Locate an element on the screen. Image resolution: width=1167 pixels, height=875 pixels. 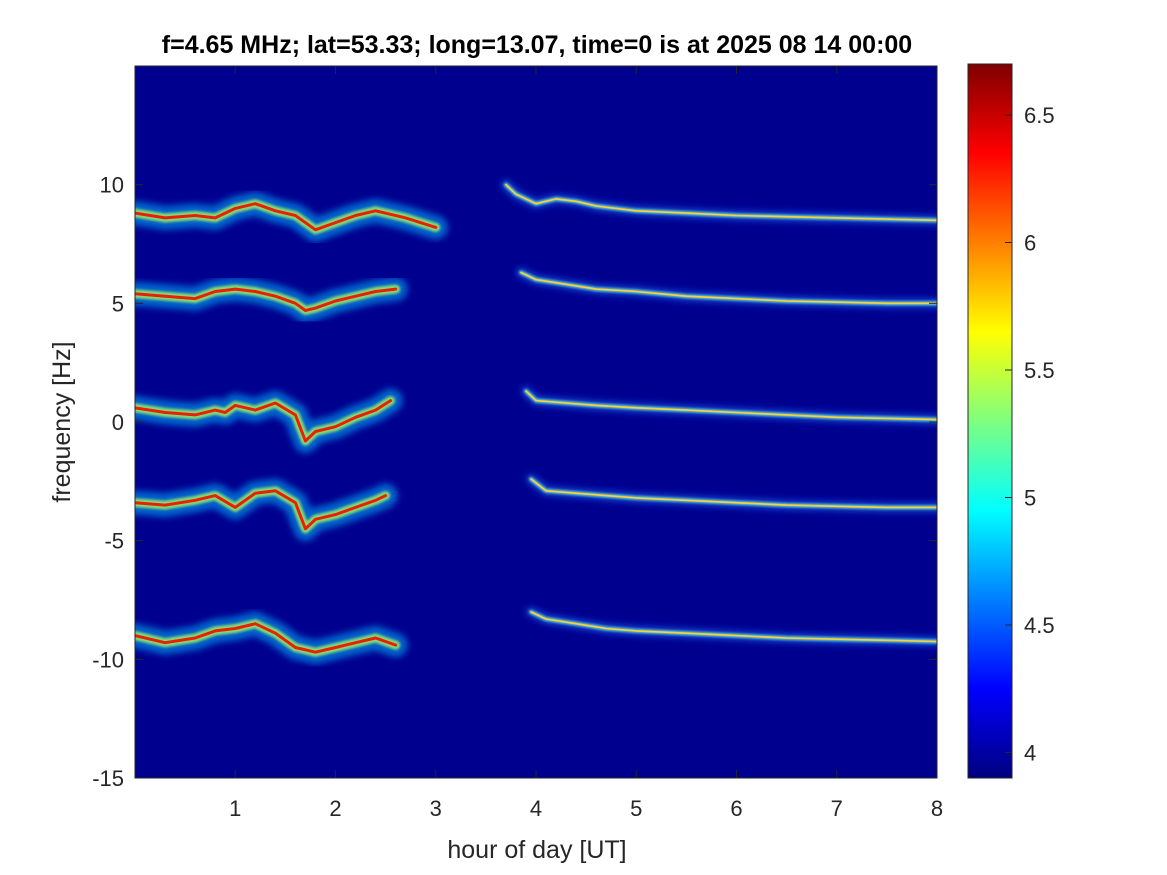
x-tick-label: 1 is located at coordinates (235, 808).